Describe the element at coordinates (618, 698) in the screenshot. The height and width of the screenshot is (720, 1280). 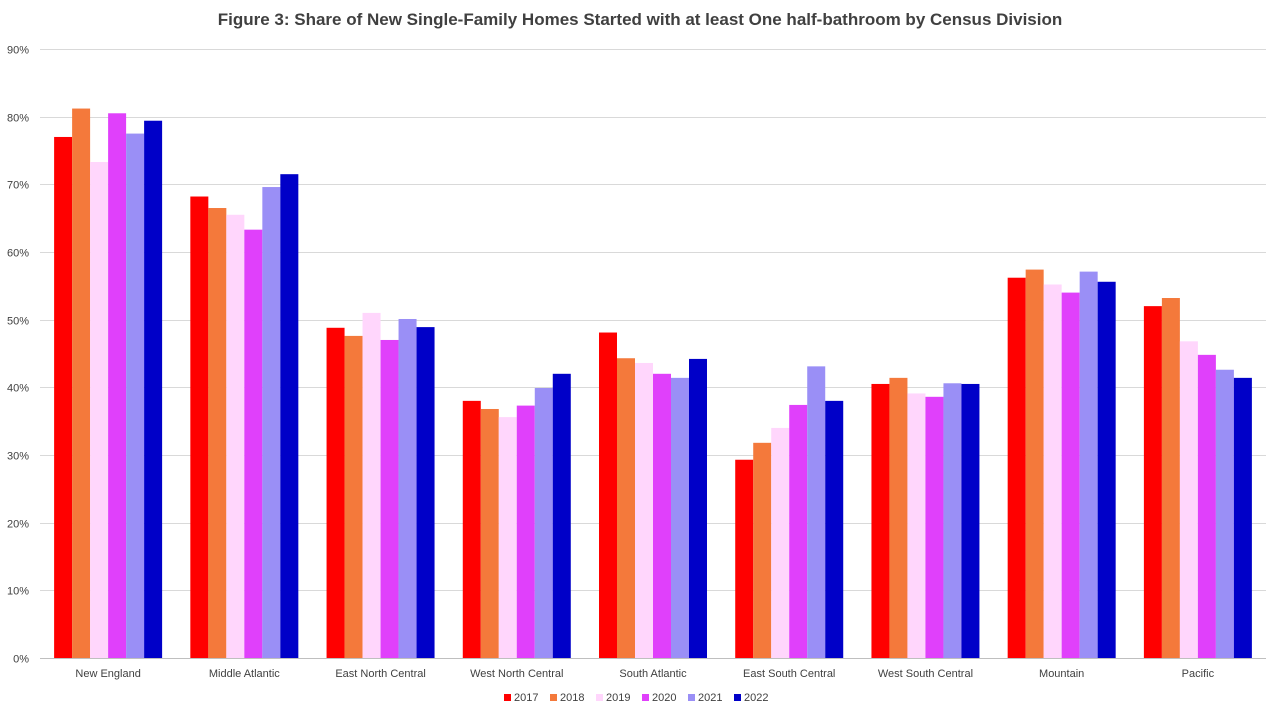
I see `legend-label: 2019` at that location.